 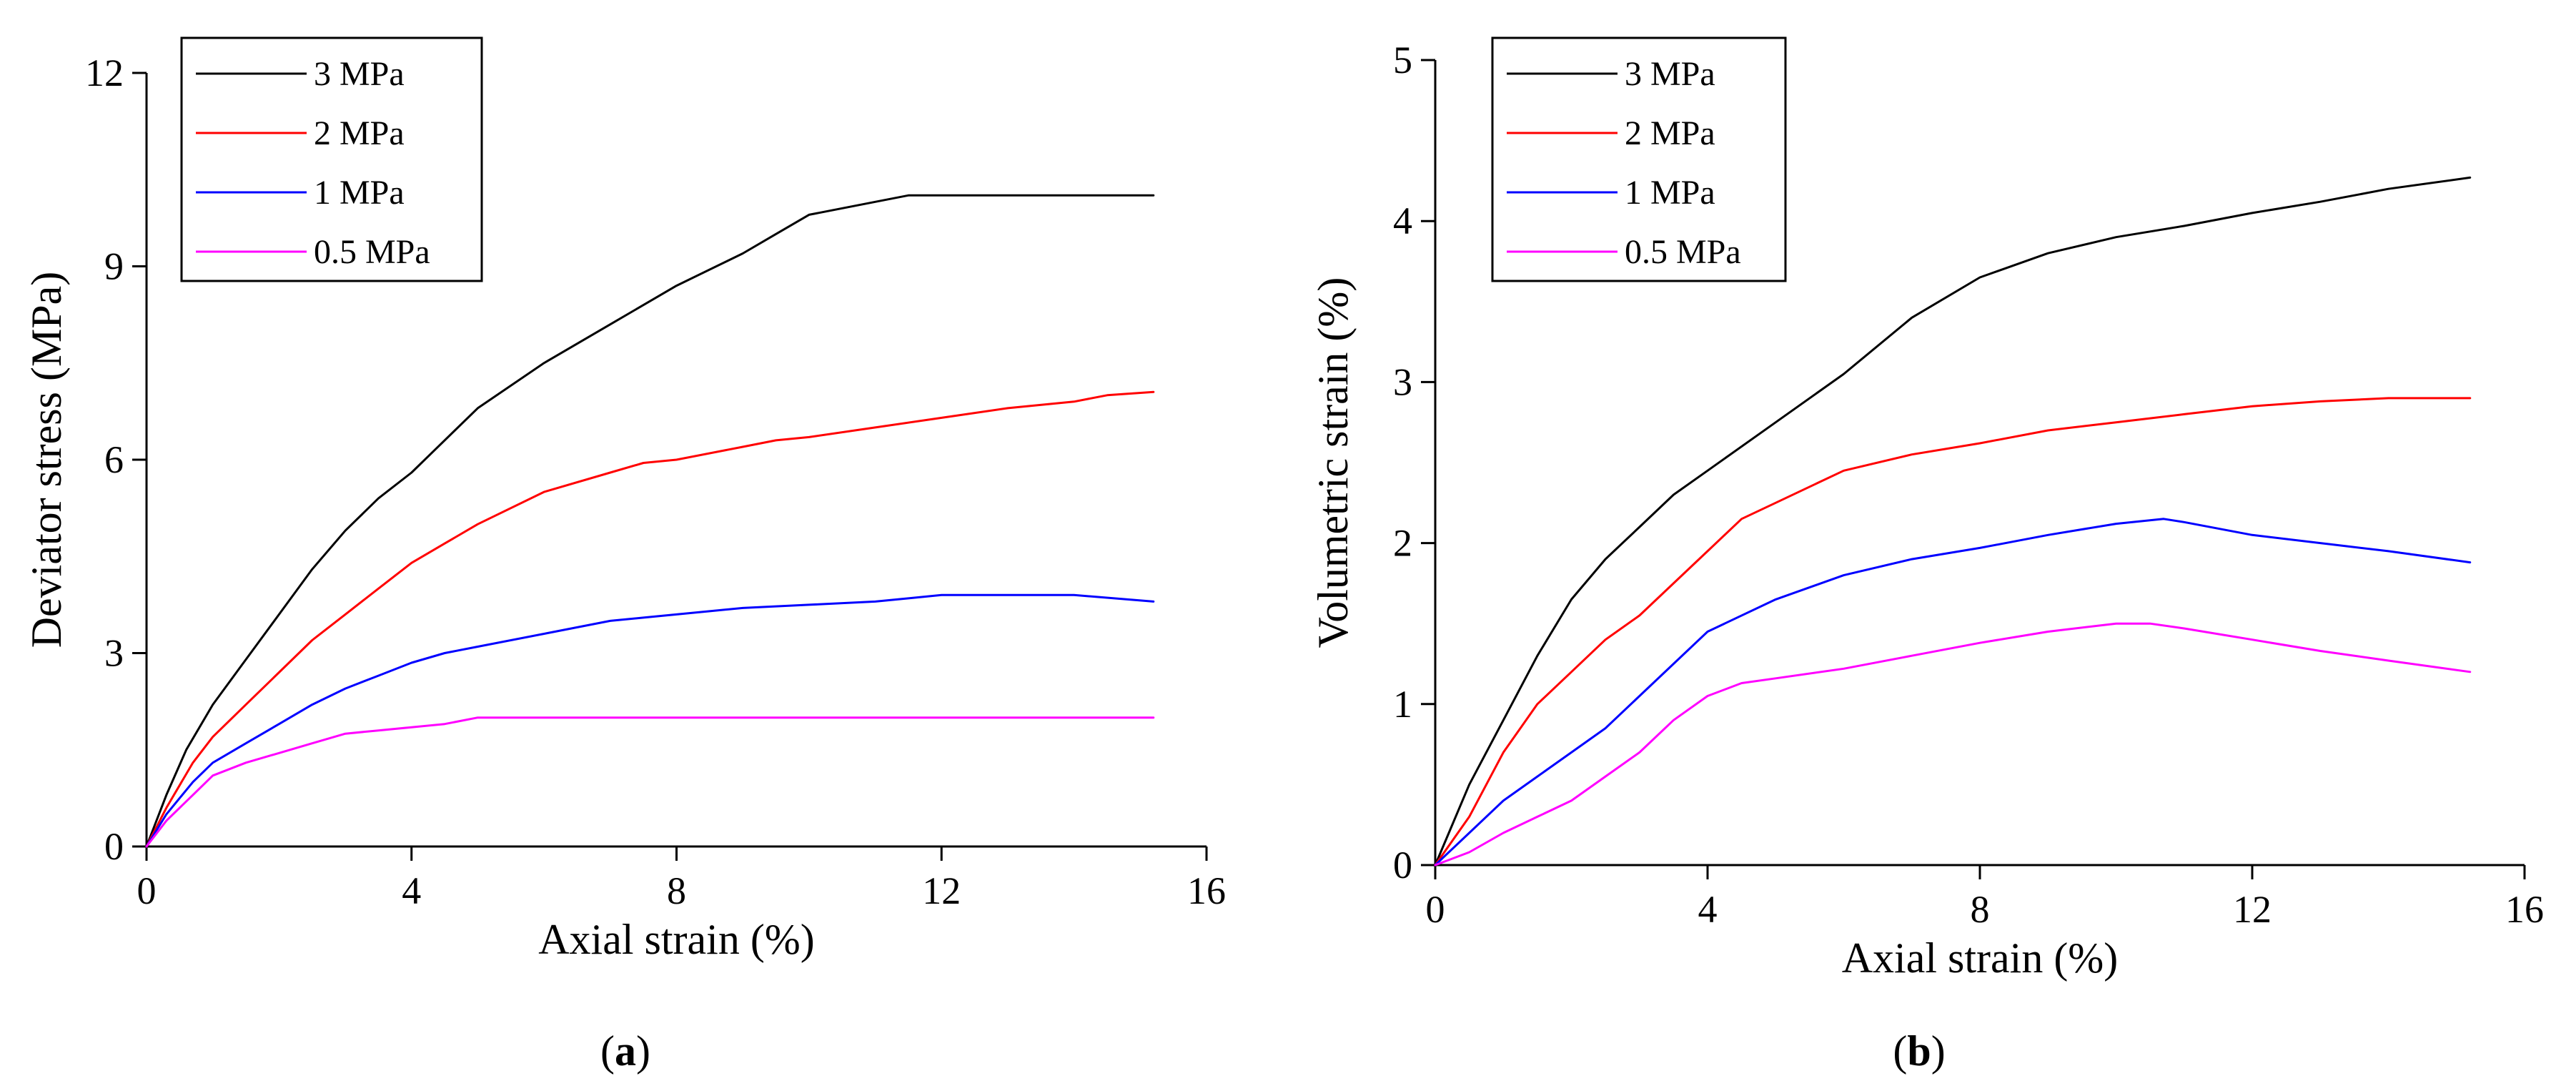 What do you see at coordinates (1402, 61) in the screenshot?
I see `y-tick-label: 5` at bounding box center [1402, 61].